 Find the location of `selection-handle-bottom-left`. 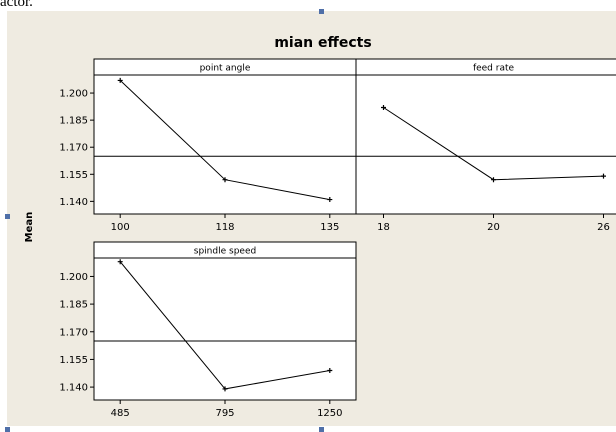

selection-handle-bottom-left is located at coordinates (7, 429).